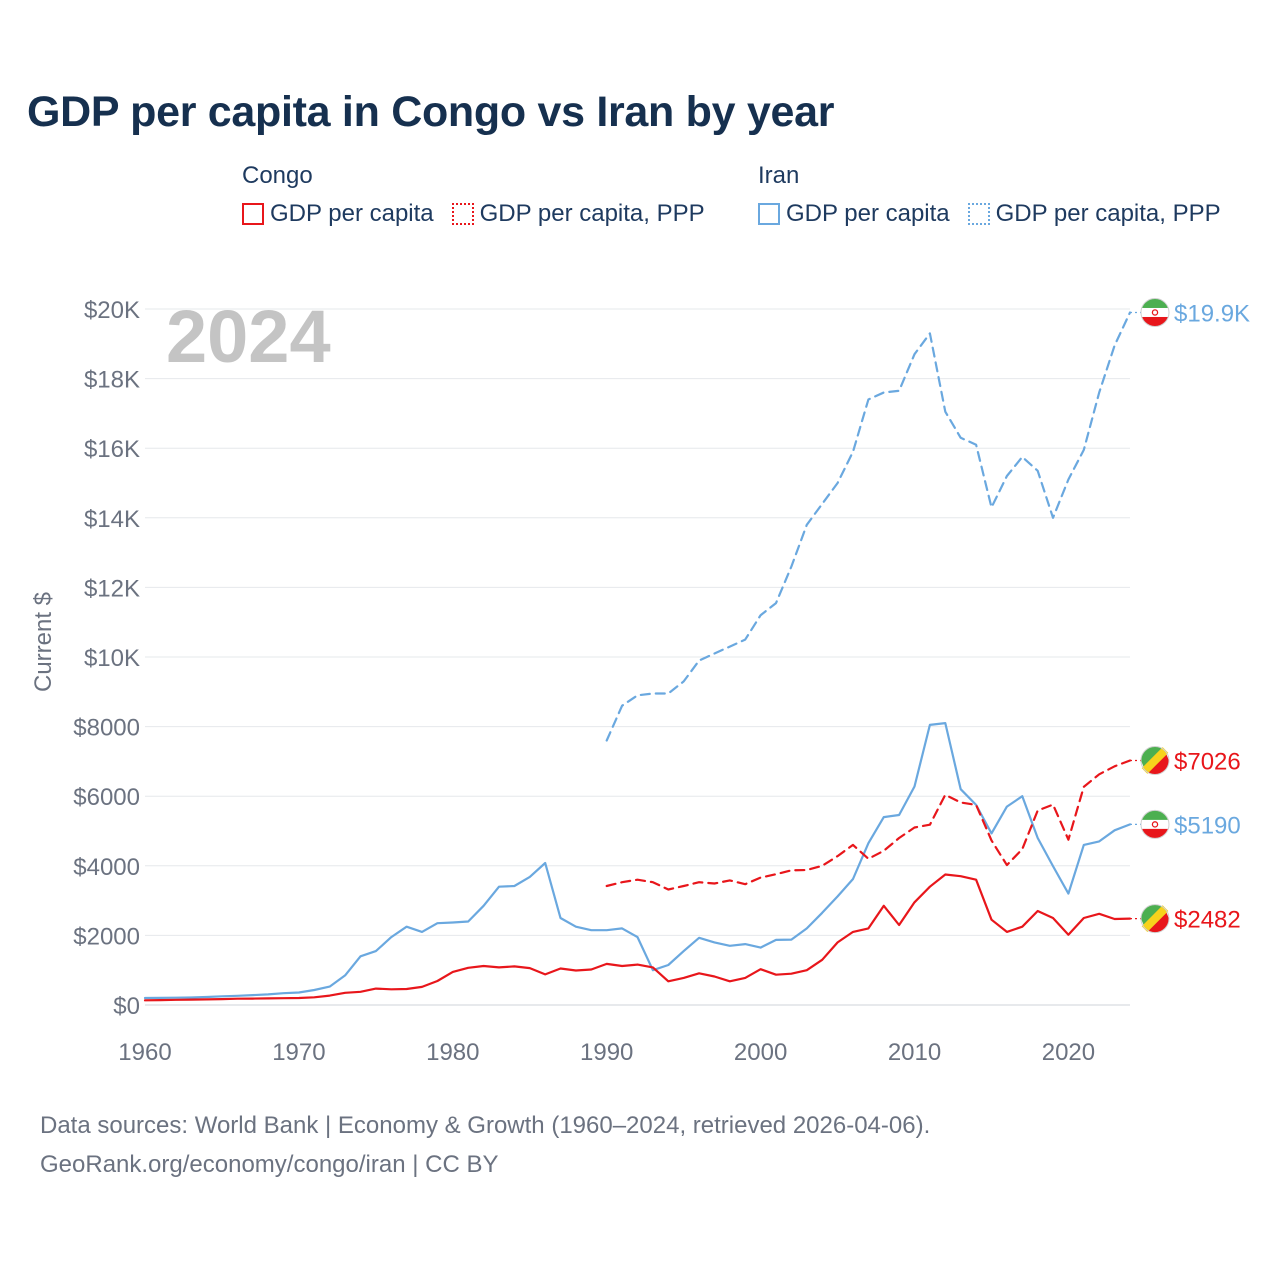  I want to click on x-tick-label: 2000, so click(760, 1052).